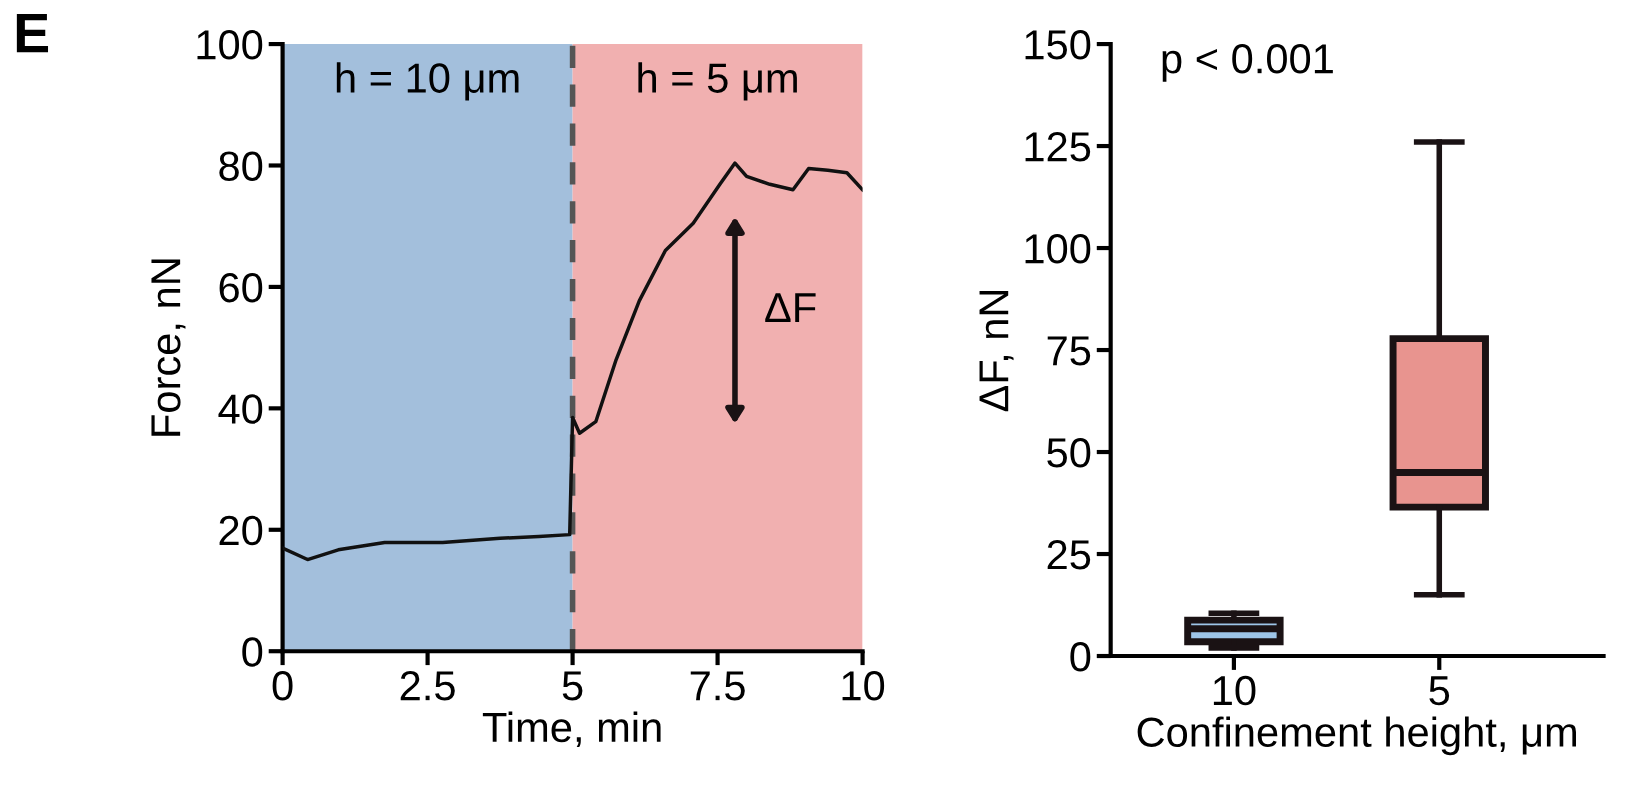 The height and width of the screenshot is (801, 1643). Describe the element at coordinates (1058, 147) in the screenshot. I see `y-tick-label: 125` at that location.